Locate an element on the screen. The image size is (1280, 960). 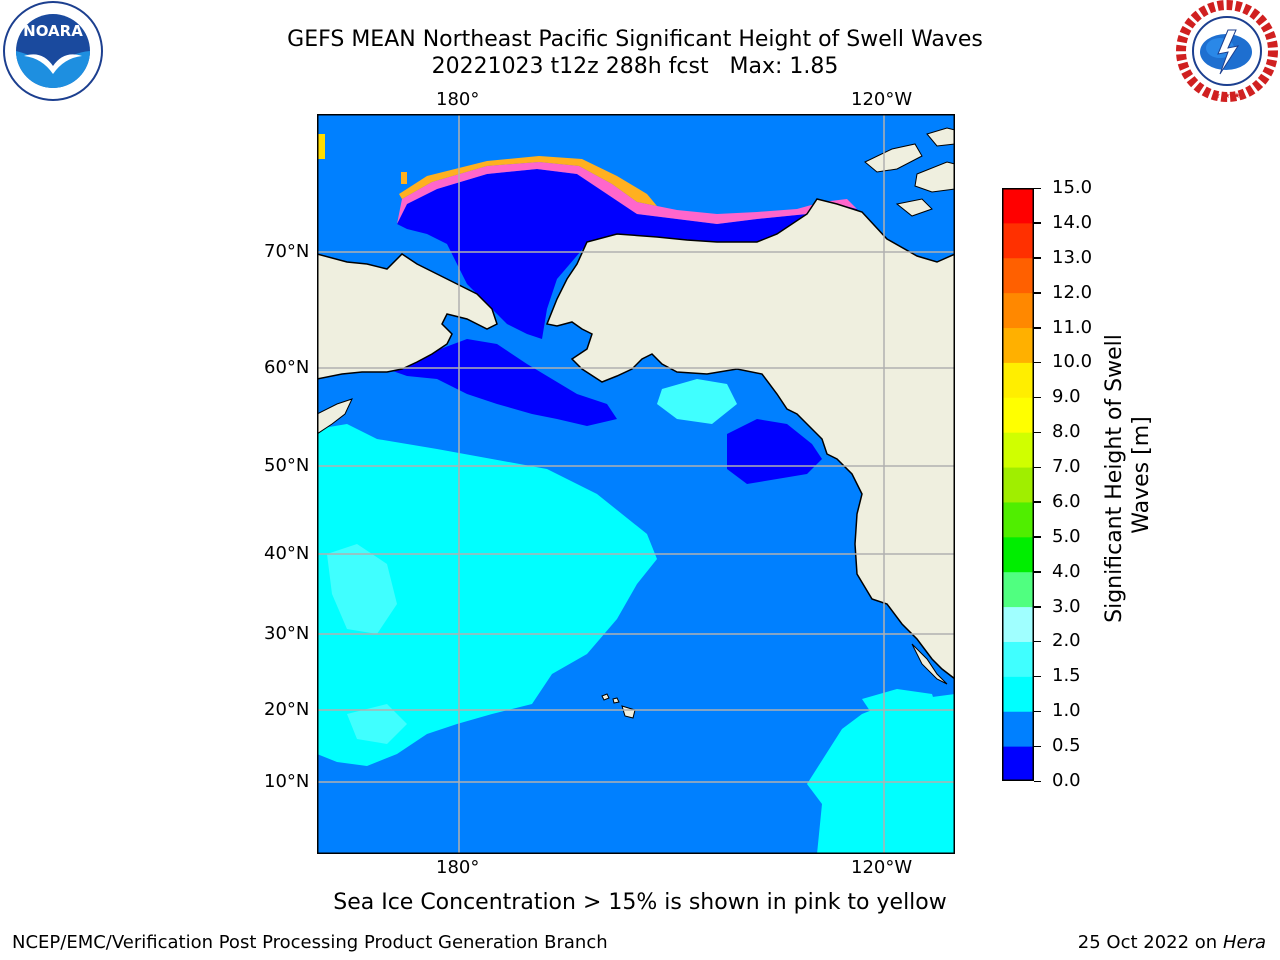
colorbar-tick-label: 1.5 is located at coordinates (1066, 676).